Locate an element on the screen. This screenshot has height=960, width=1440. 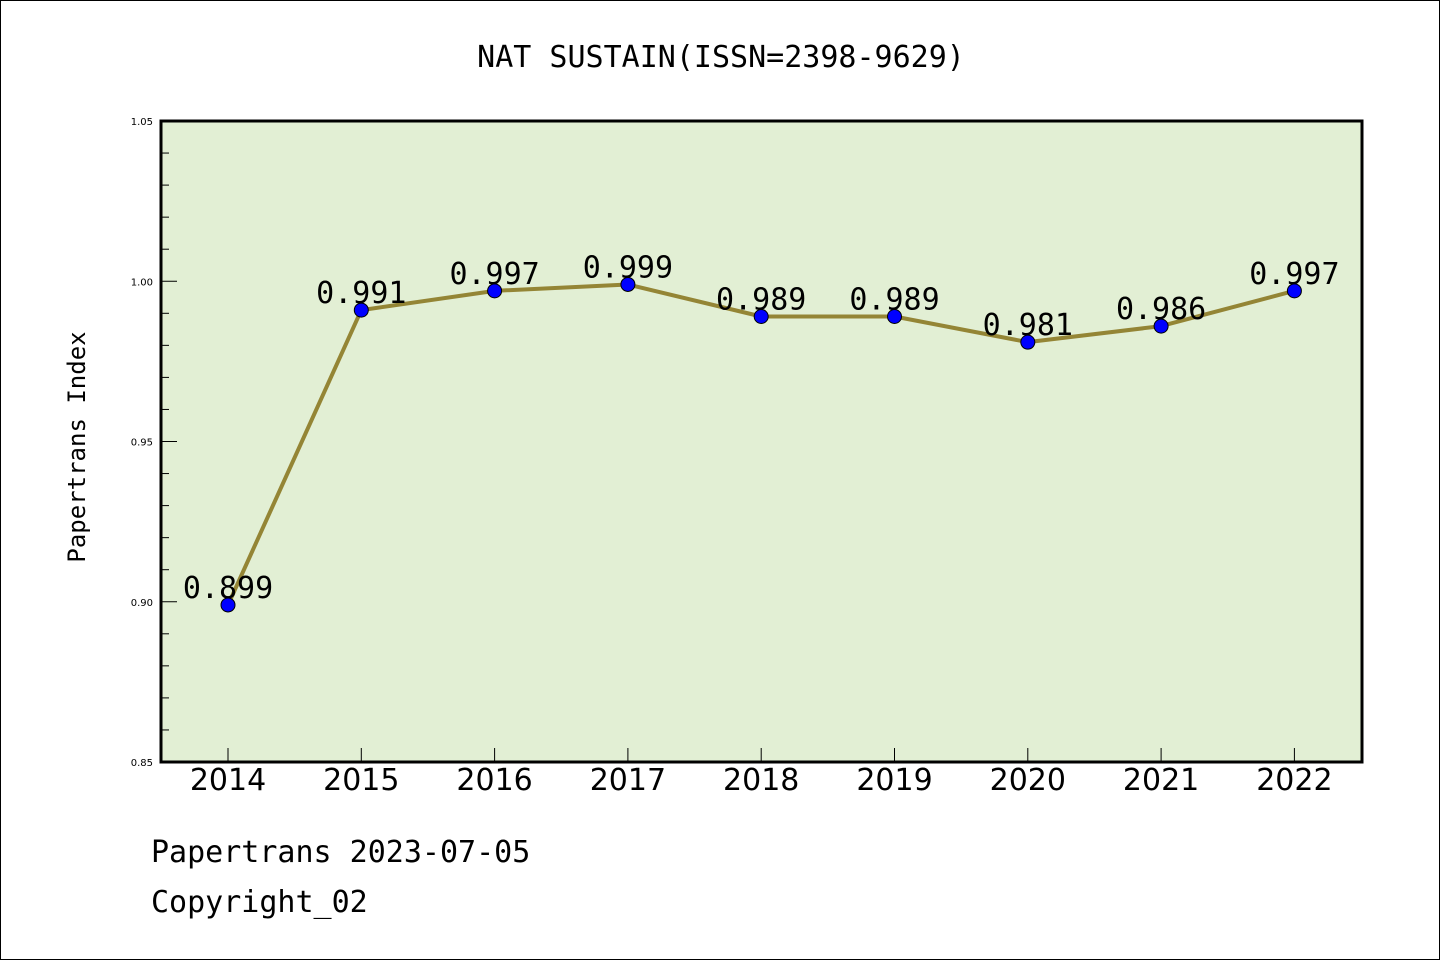
data-label: 0.991 is located at coordinates (361, 293).